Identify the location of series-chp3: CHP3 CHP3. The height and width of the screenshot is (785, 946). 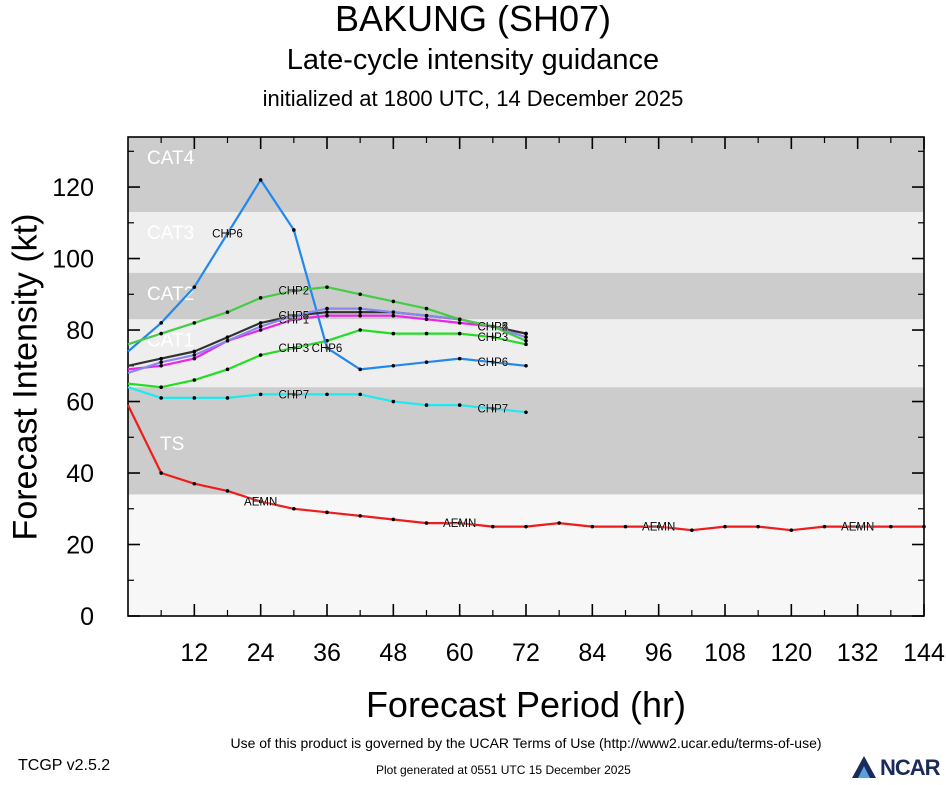
(327, 359).